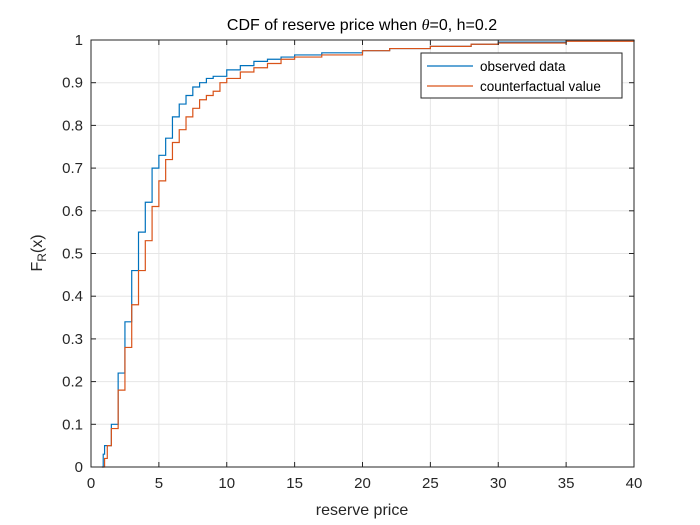 This screenshot has height=525, width=700. What do you see at coordinates (72, 254) in the screenshot?
I see `y-tick-label: 0.5` at bounding box center [72, 254].